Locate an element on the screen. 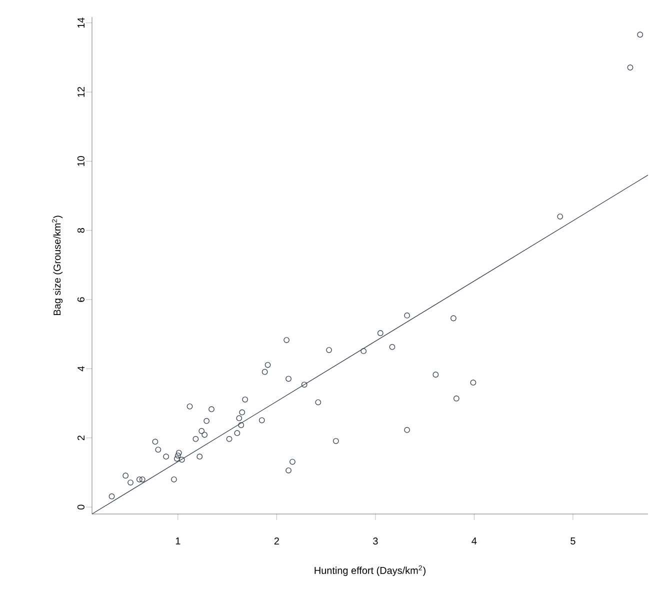 This screenshot has width=650, height=608. y-tick-label: 6 is located at coordinates (80, 299).